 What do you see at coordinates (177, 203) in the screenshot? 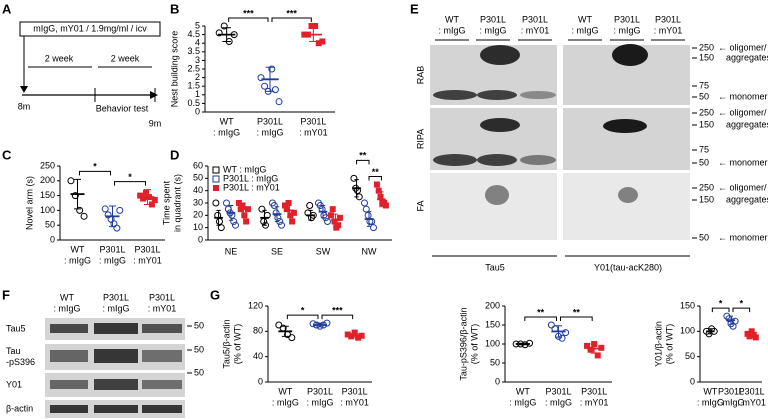
I see `y-axis-label: in quadrant (s)` at bounding box center [177, 203].